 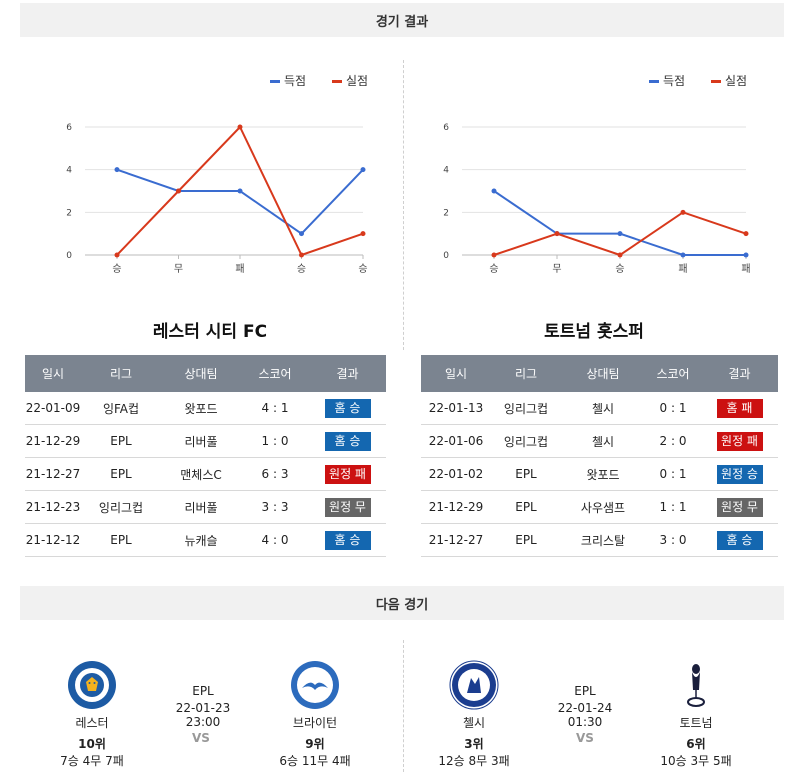 What do you see at coordinates (347, 474) in the screenshot?
I see `result-badge: 원정 패` at bounding box center [347, 474].